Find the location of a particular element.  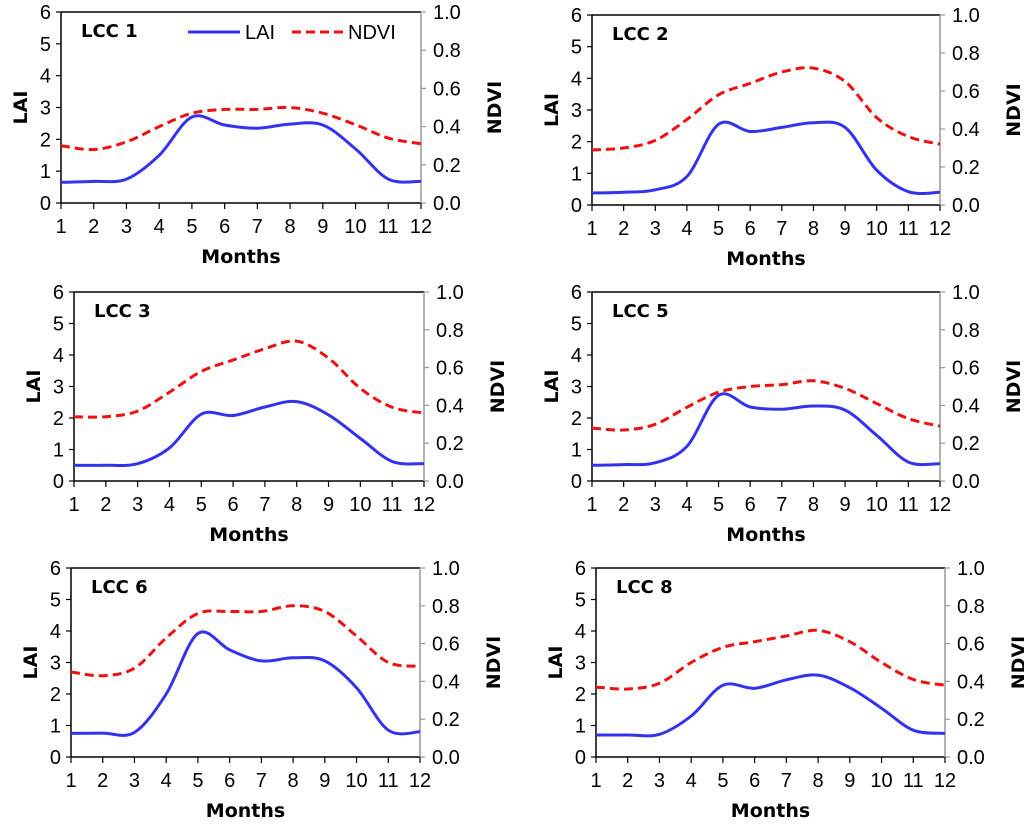

panel-title: LCC 6 is located at coordinates (119, 587).